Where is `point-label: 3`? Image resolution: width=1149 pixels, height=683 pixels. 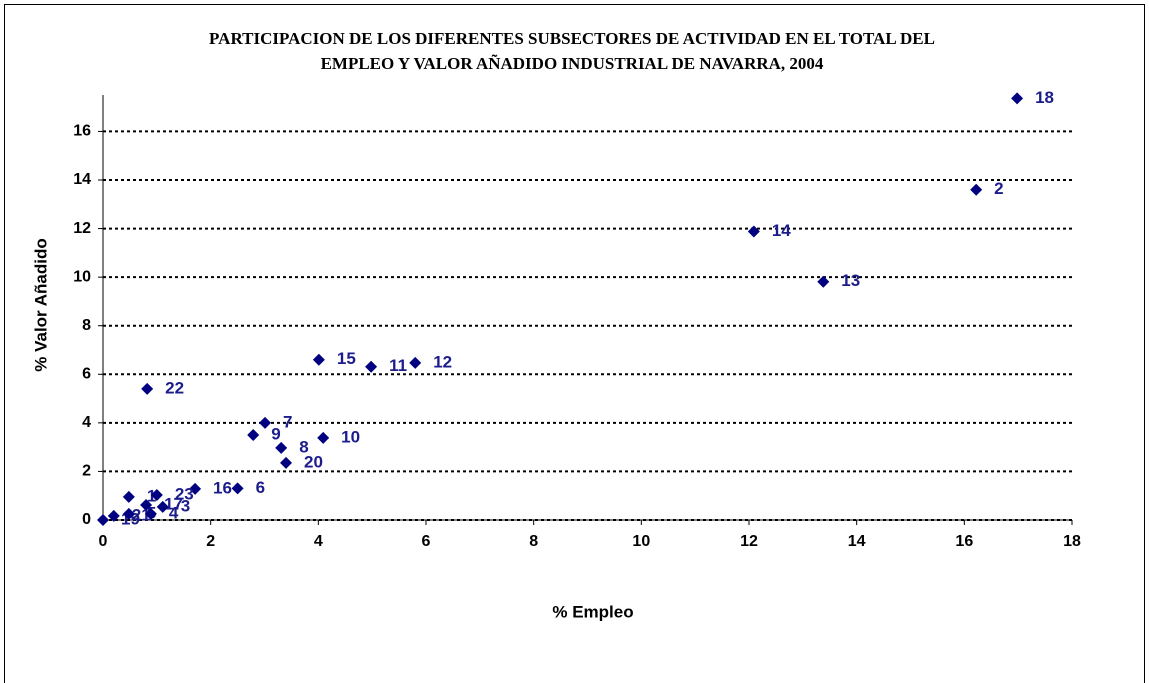
point-label: 3 is located at coordinates (185, 505).